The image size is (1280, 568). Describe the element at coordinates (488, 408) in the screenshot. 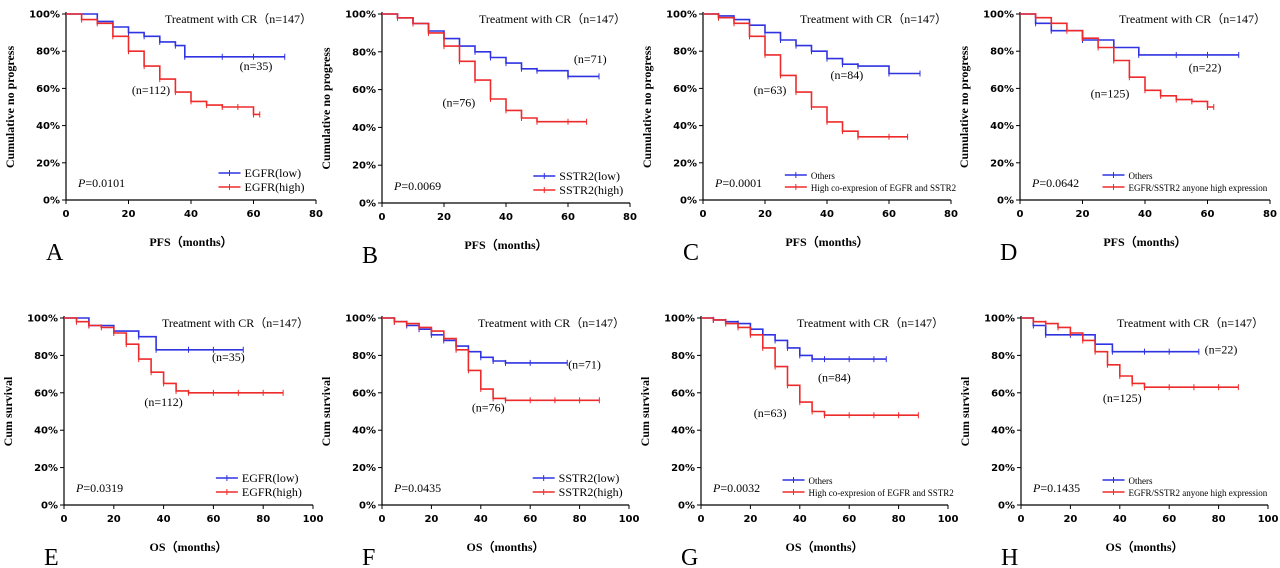

I see `n-label: (n=76)` at that location.